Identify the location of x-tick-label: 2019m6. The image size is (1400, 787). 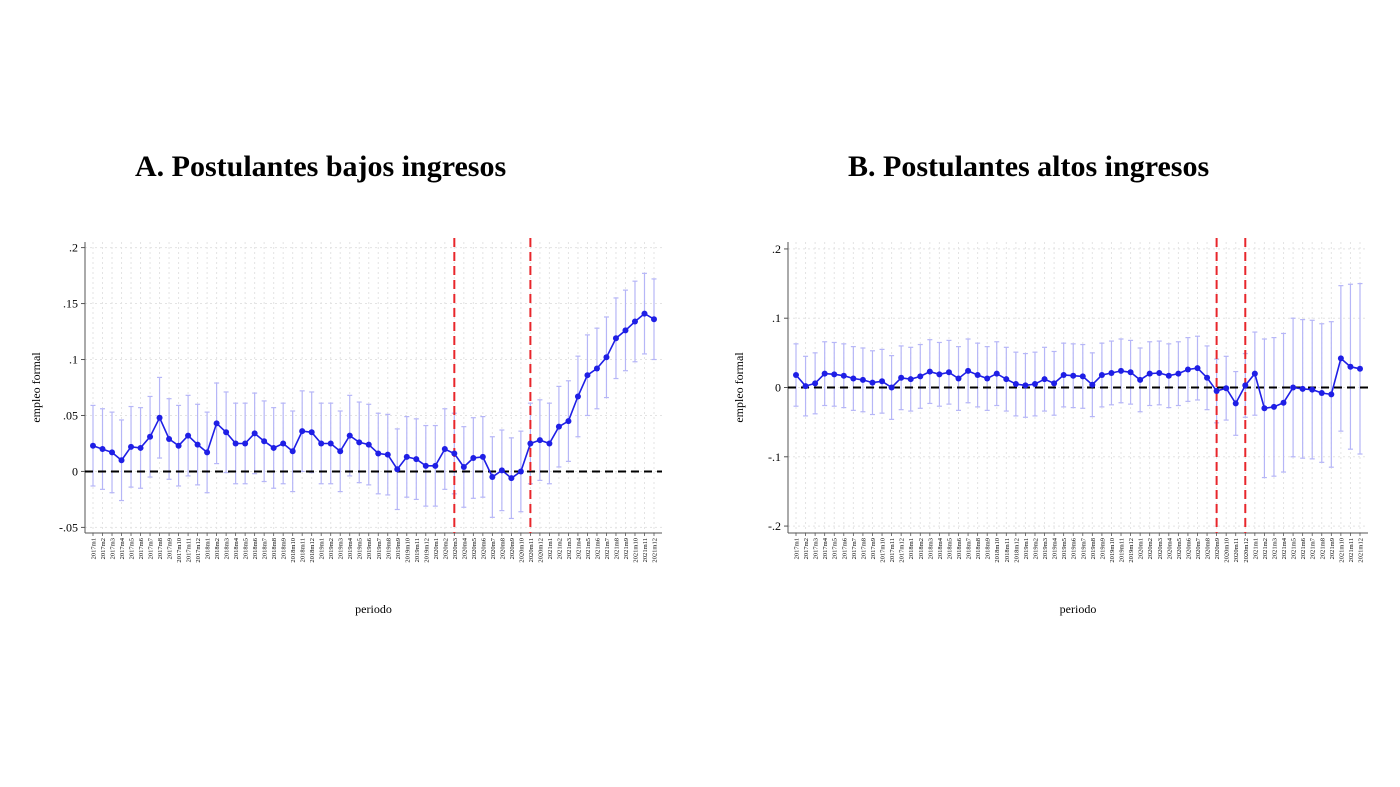
(369, 548).